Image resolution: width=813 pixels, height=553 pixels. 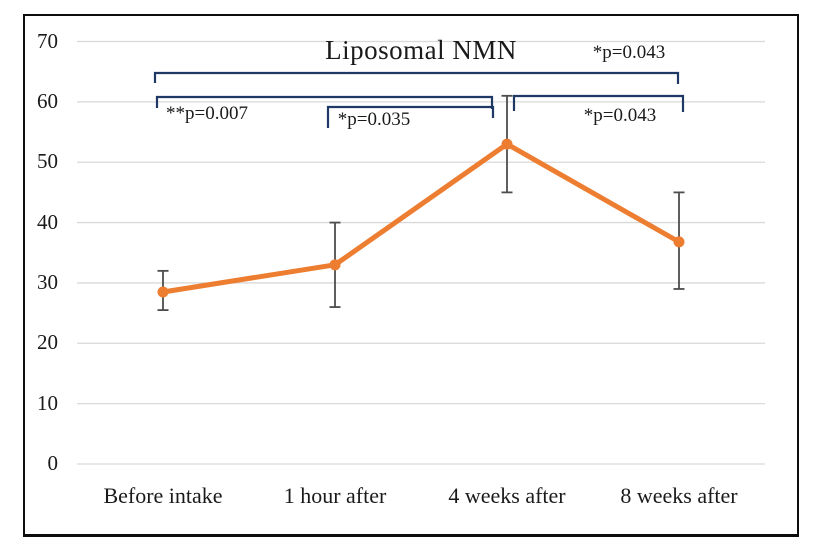 I want to click on y-axis-tick-label: 10, so click(x=47, y=402).